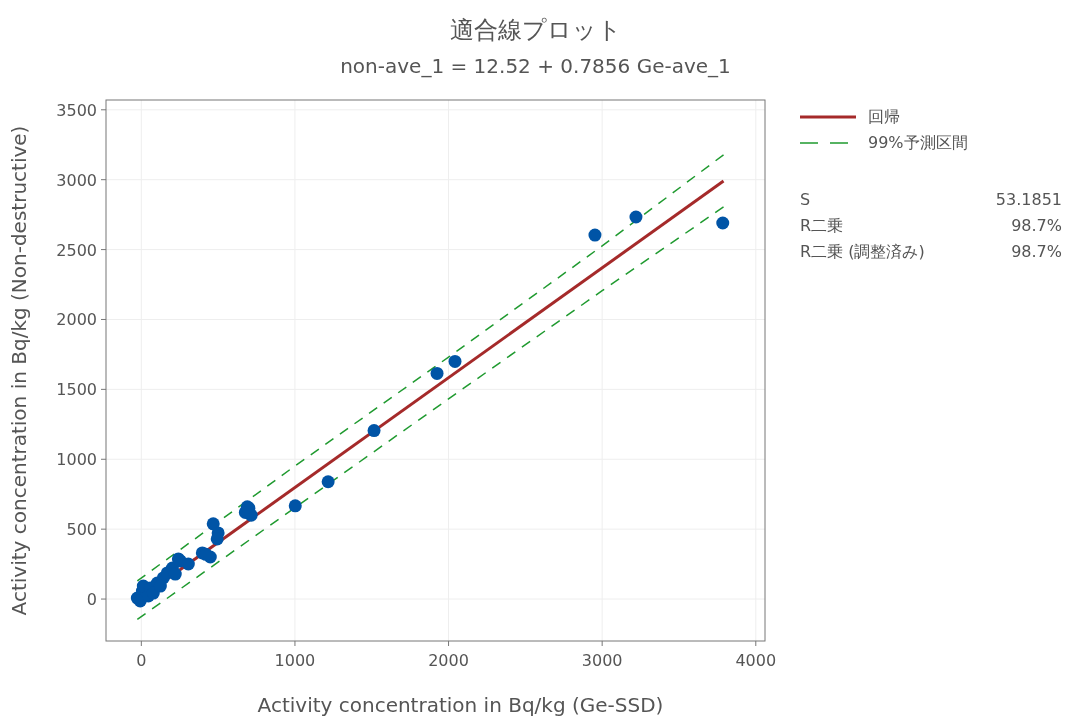 The width and height of the screenshot is (1070, 721). Describe the element at coordinates (602, 660) in the screenshot. I see `x-tick-label: 3000` at that location.